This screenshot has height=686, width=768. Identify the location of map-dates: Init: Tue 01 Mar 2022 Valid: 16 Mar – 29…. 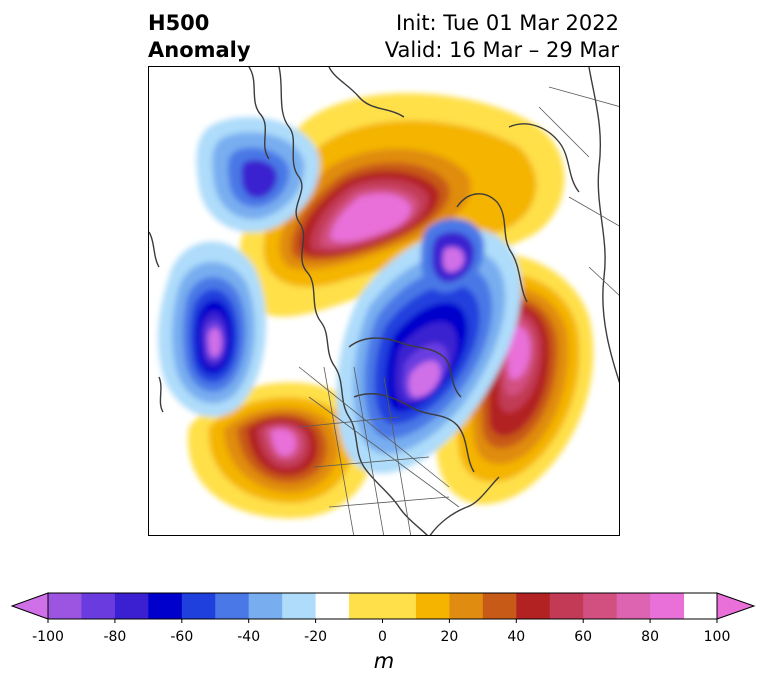
(502, 37).